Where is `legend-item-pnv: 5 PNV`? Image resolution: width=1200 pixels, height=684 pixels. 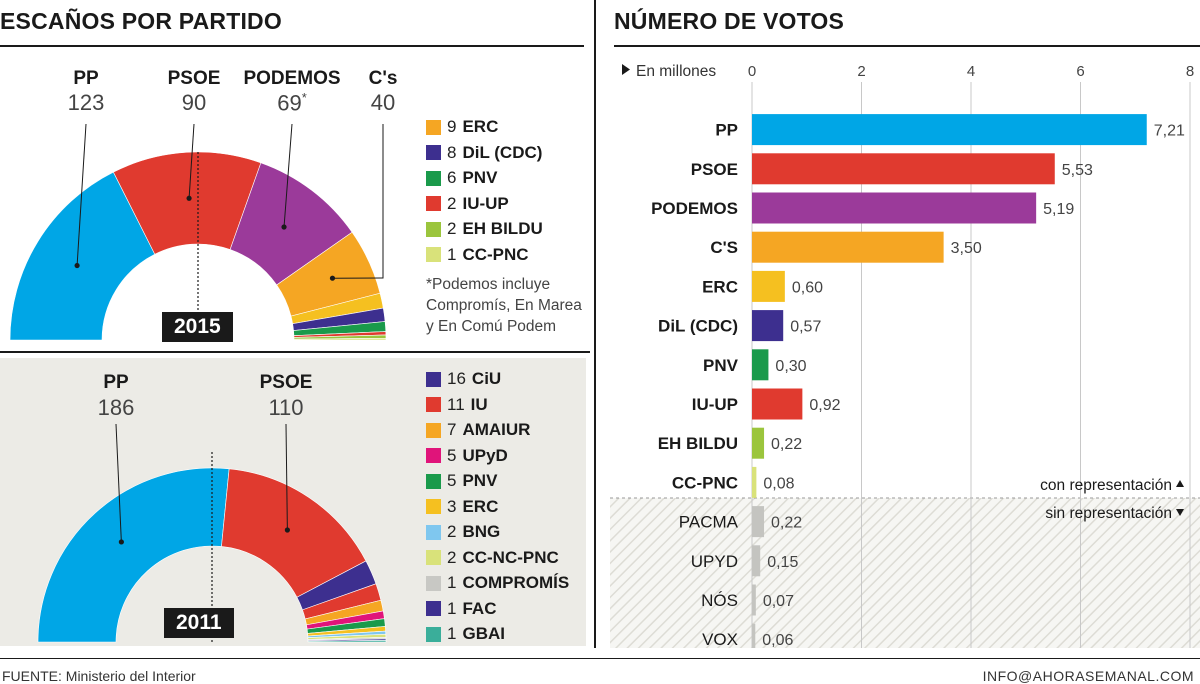 legend-item-pnv: 5 PNV is located at coordinates (461, 481).